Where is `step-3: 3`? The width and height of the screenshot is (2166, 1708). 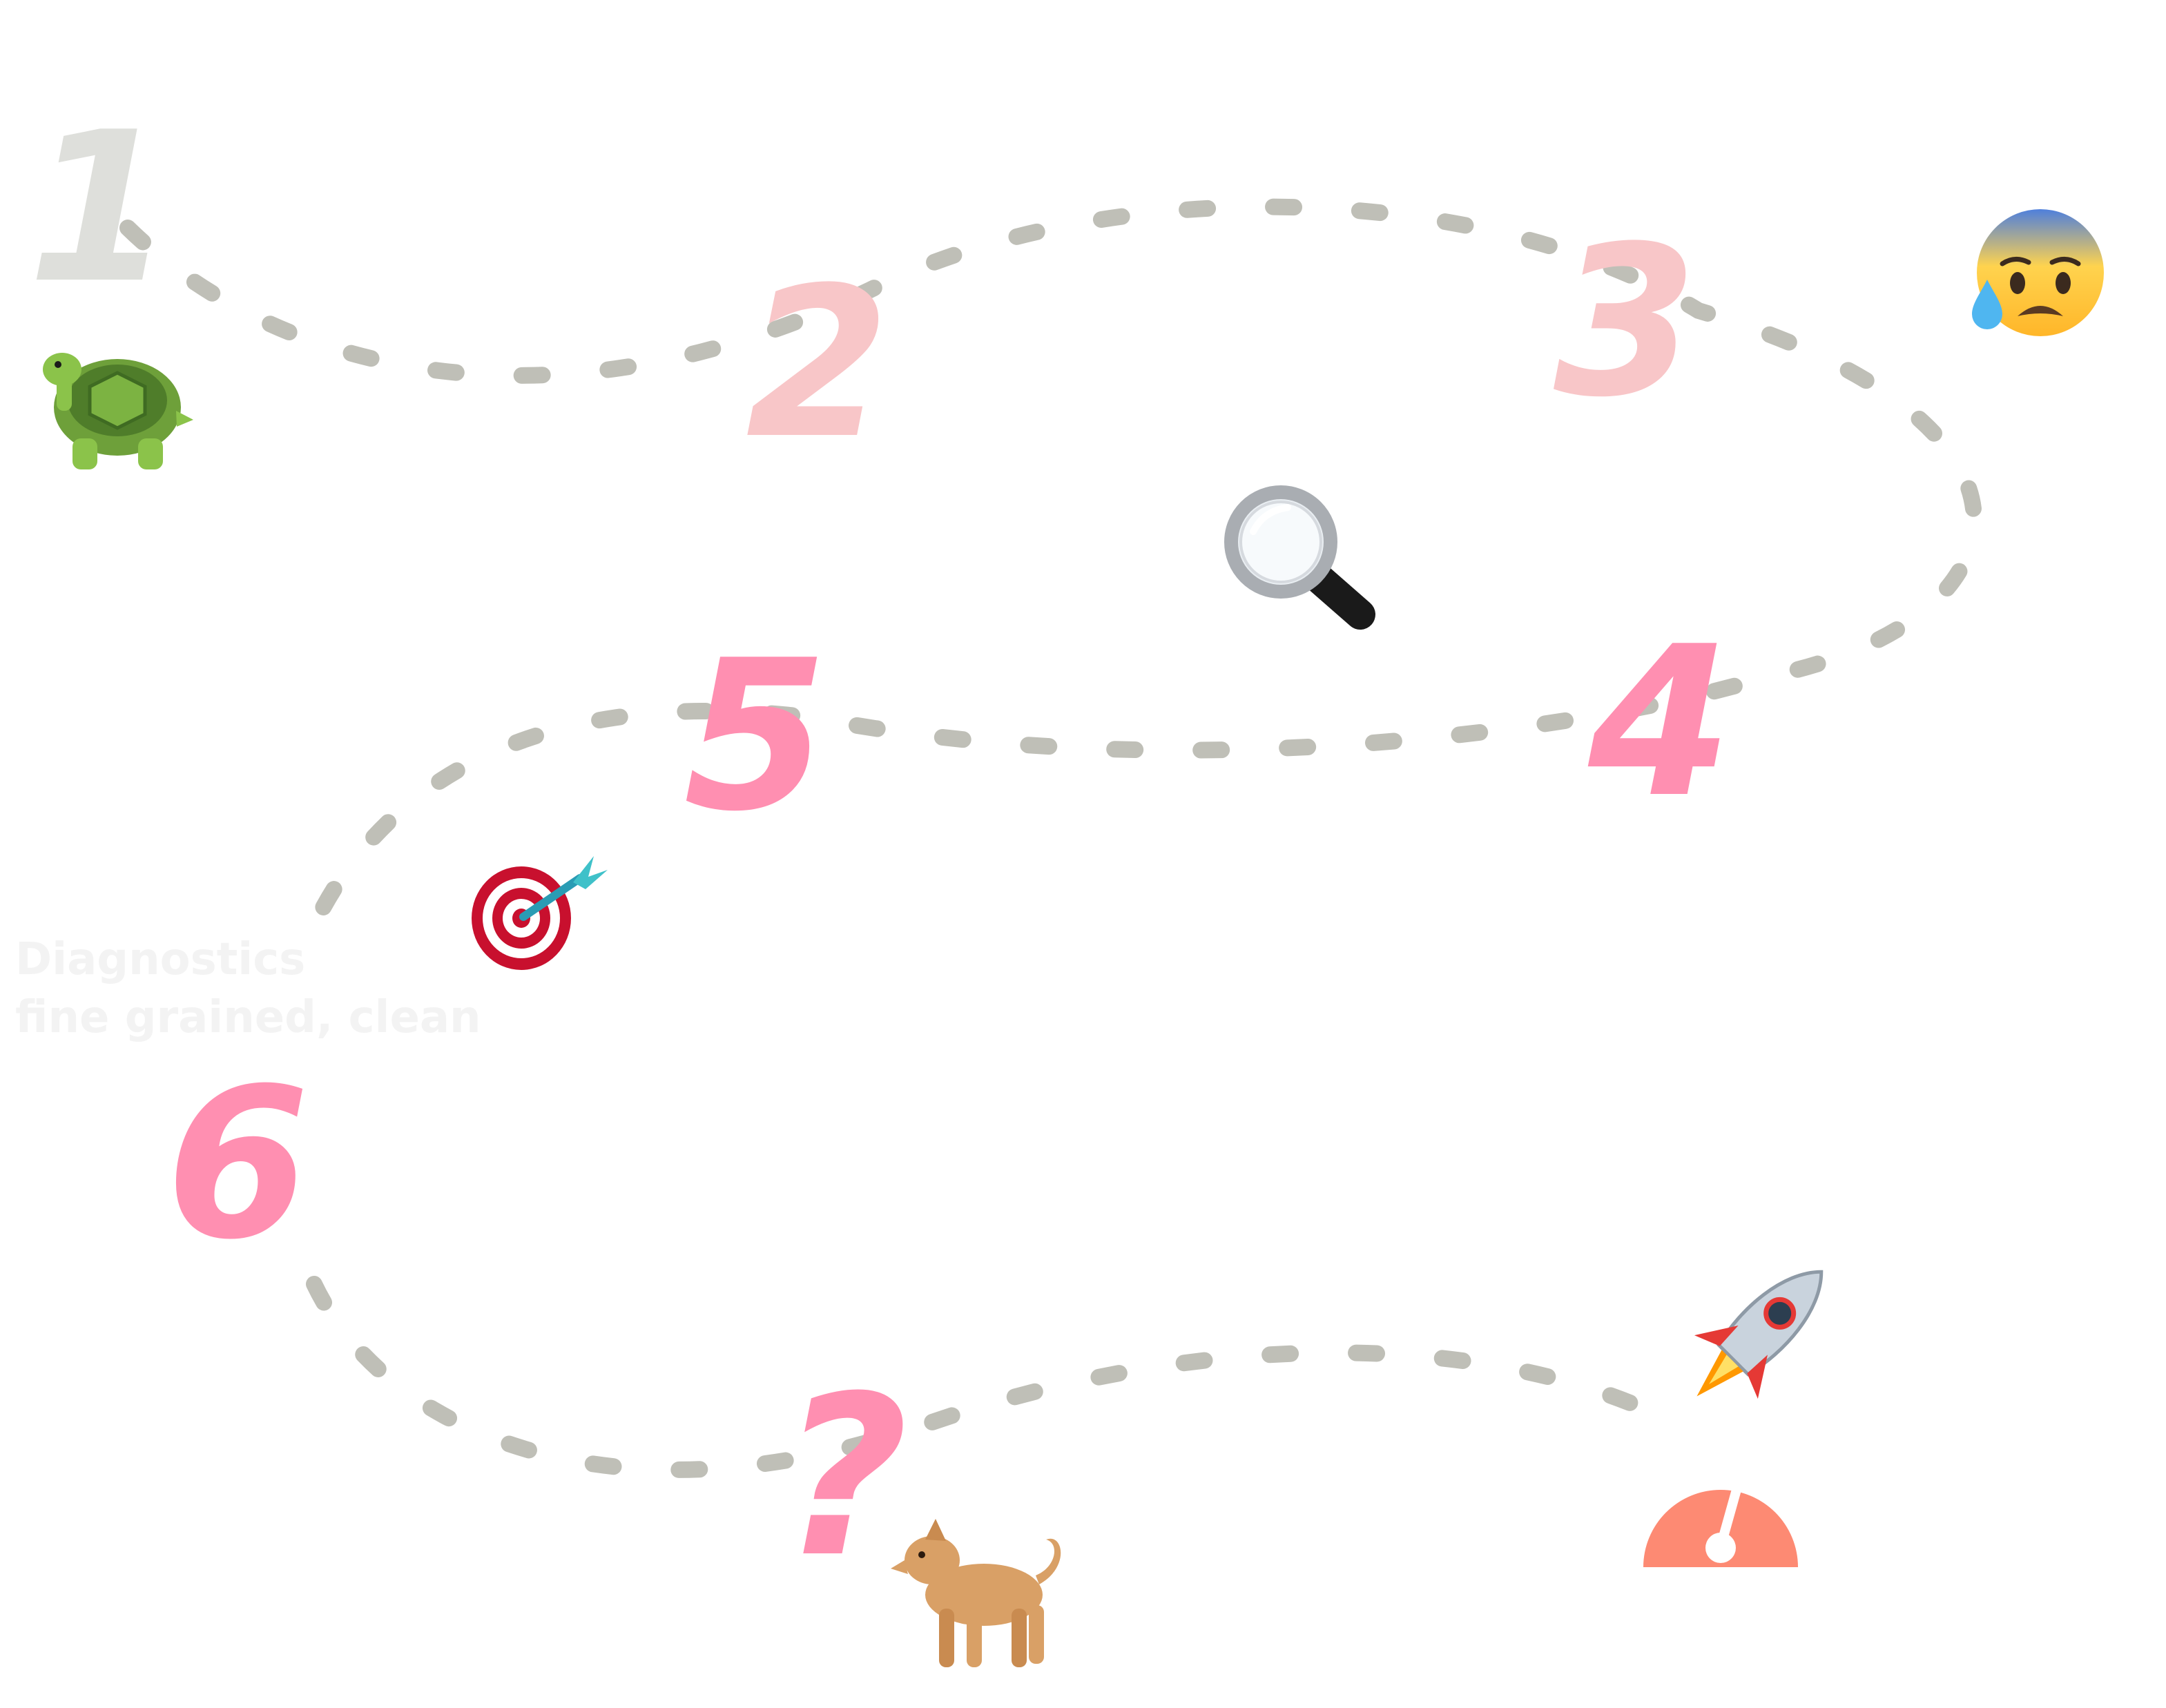
step-3: 3 is located at coordinates (1626, 322).